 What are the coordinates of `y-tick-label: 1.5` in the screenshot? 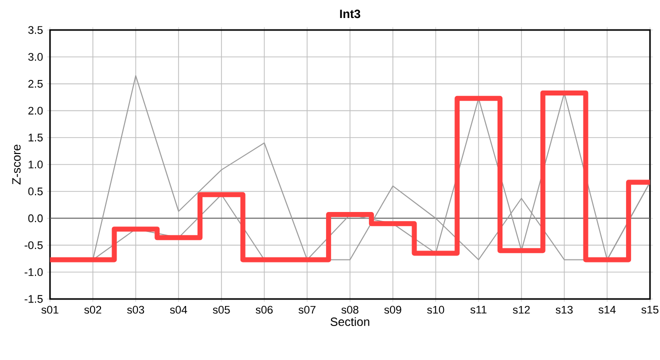 It's located at (35, 138).